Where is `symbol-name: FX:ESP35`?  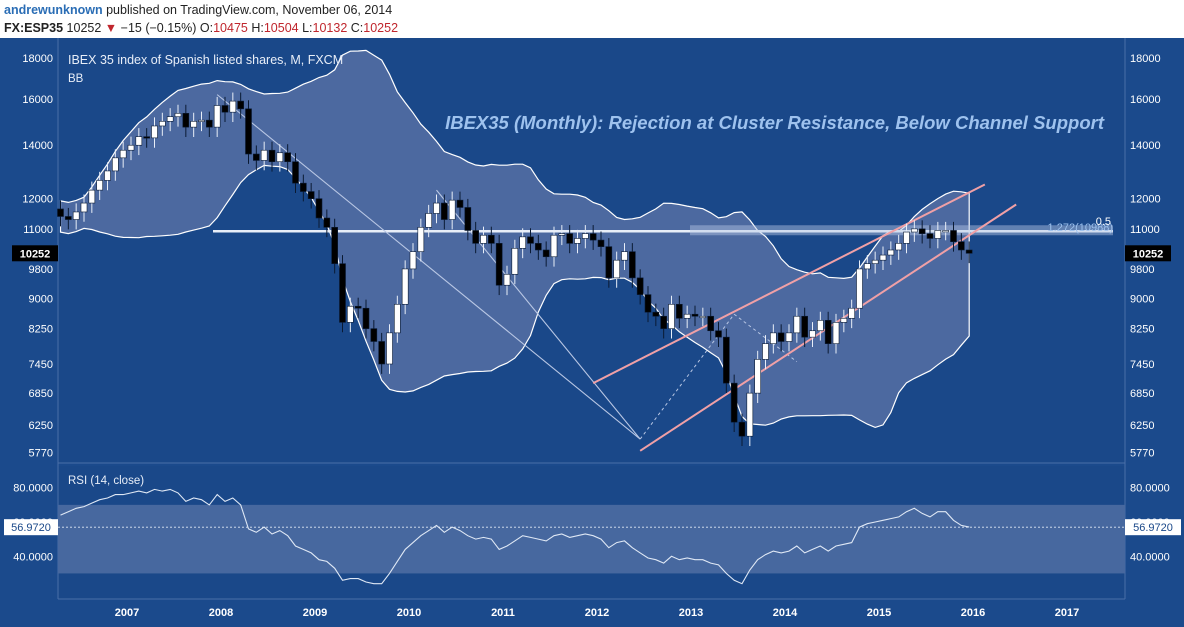 symbol-name: FX:ESP35 is located at coordinates (34, 28).